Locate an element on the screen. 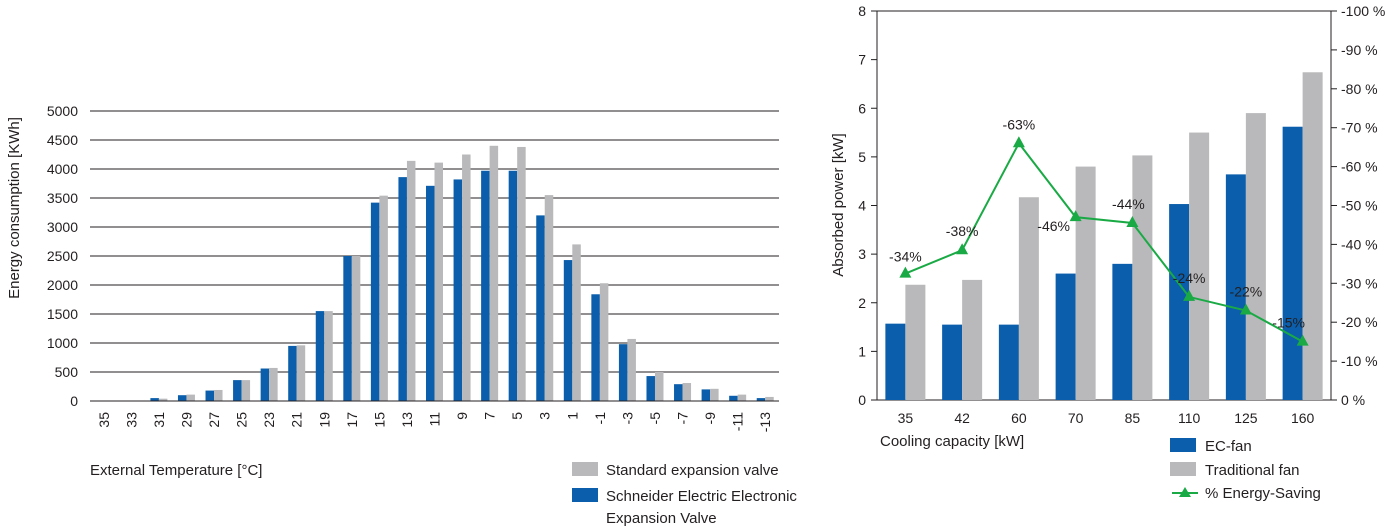 The image size is (1388, 529). left-y-tick-label: 2500 is located at coordinates (62, 256).